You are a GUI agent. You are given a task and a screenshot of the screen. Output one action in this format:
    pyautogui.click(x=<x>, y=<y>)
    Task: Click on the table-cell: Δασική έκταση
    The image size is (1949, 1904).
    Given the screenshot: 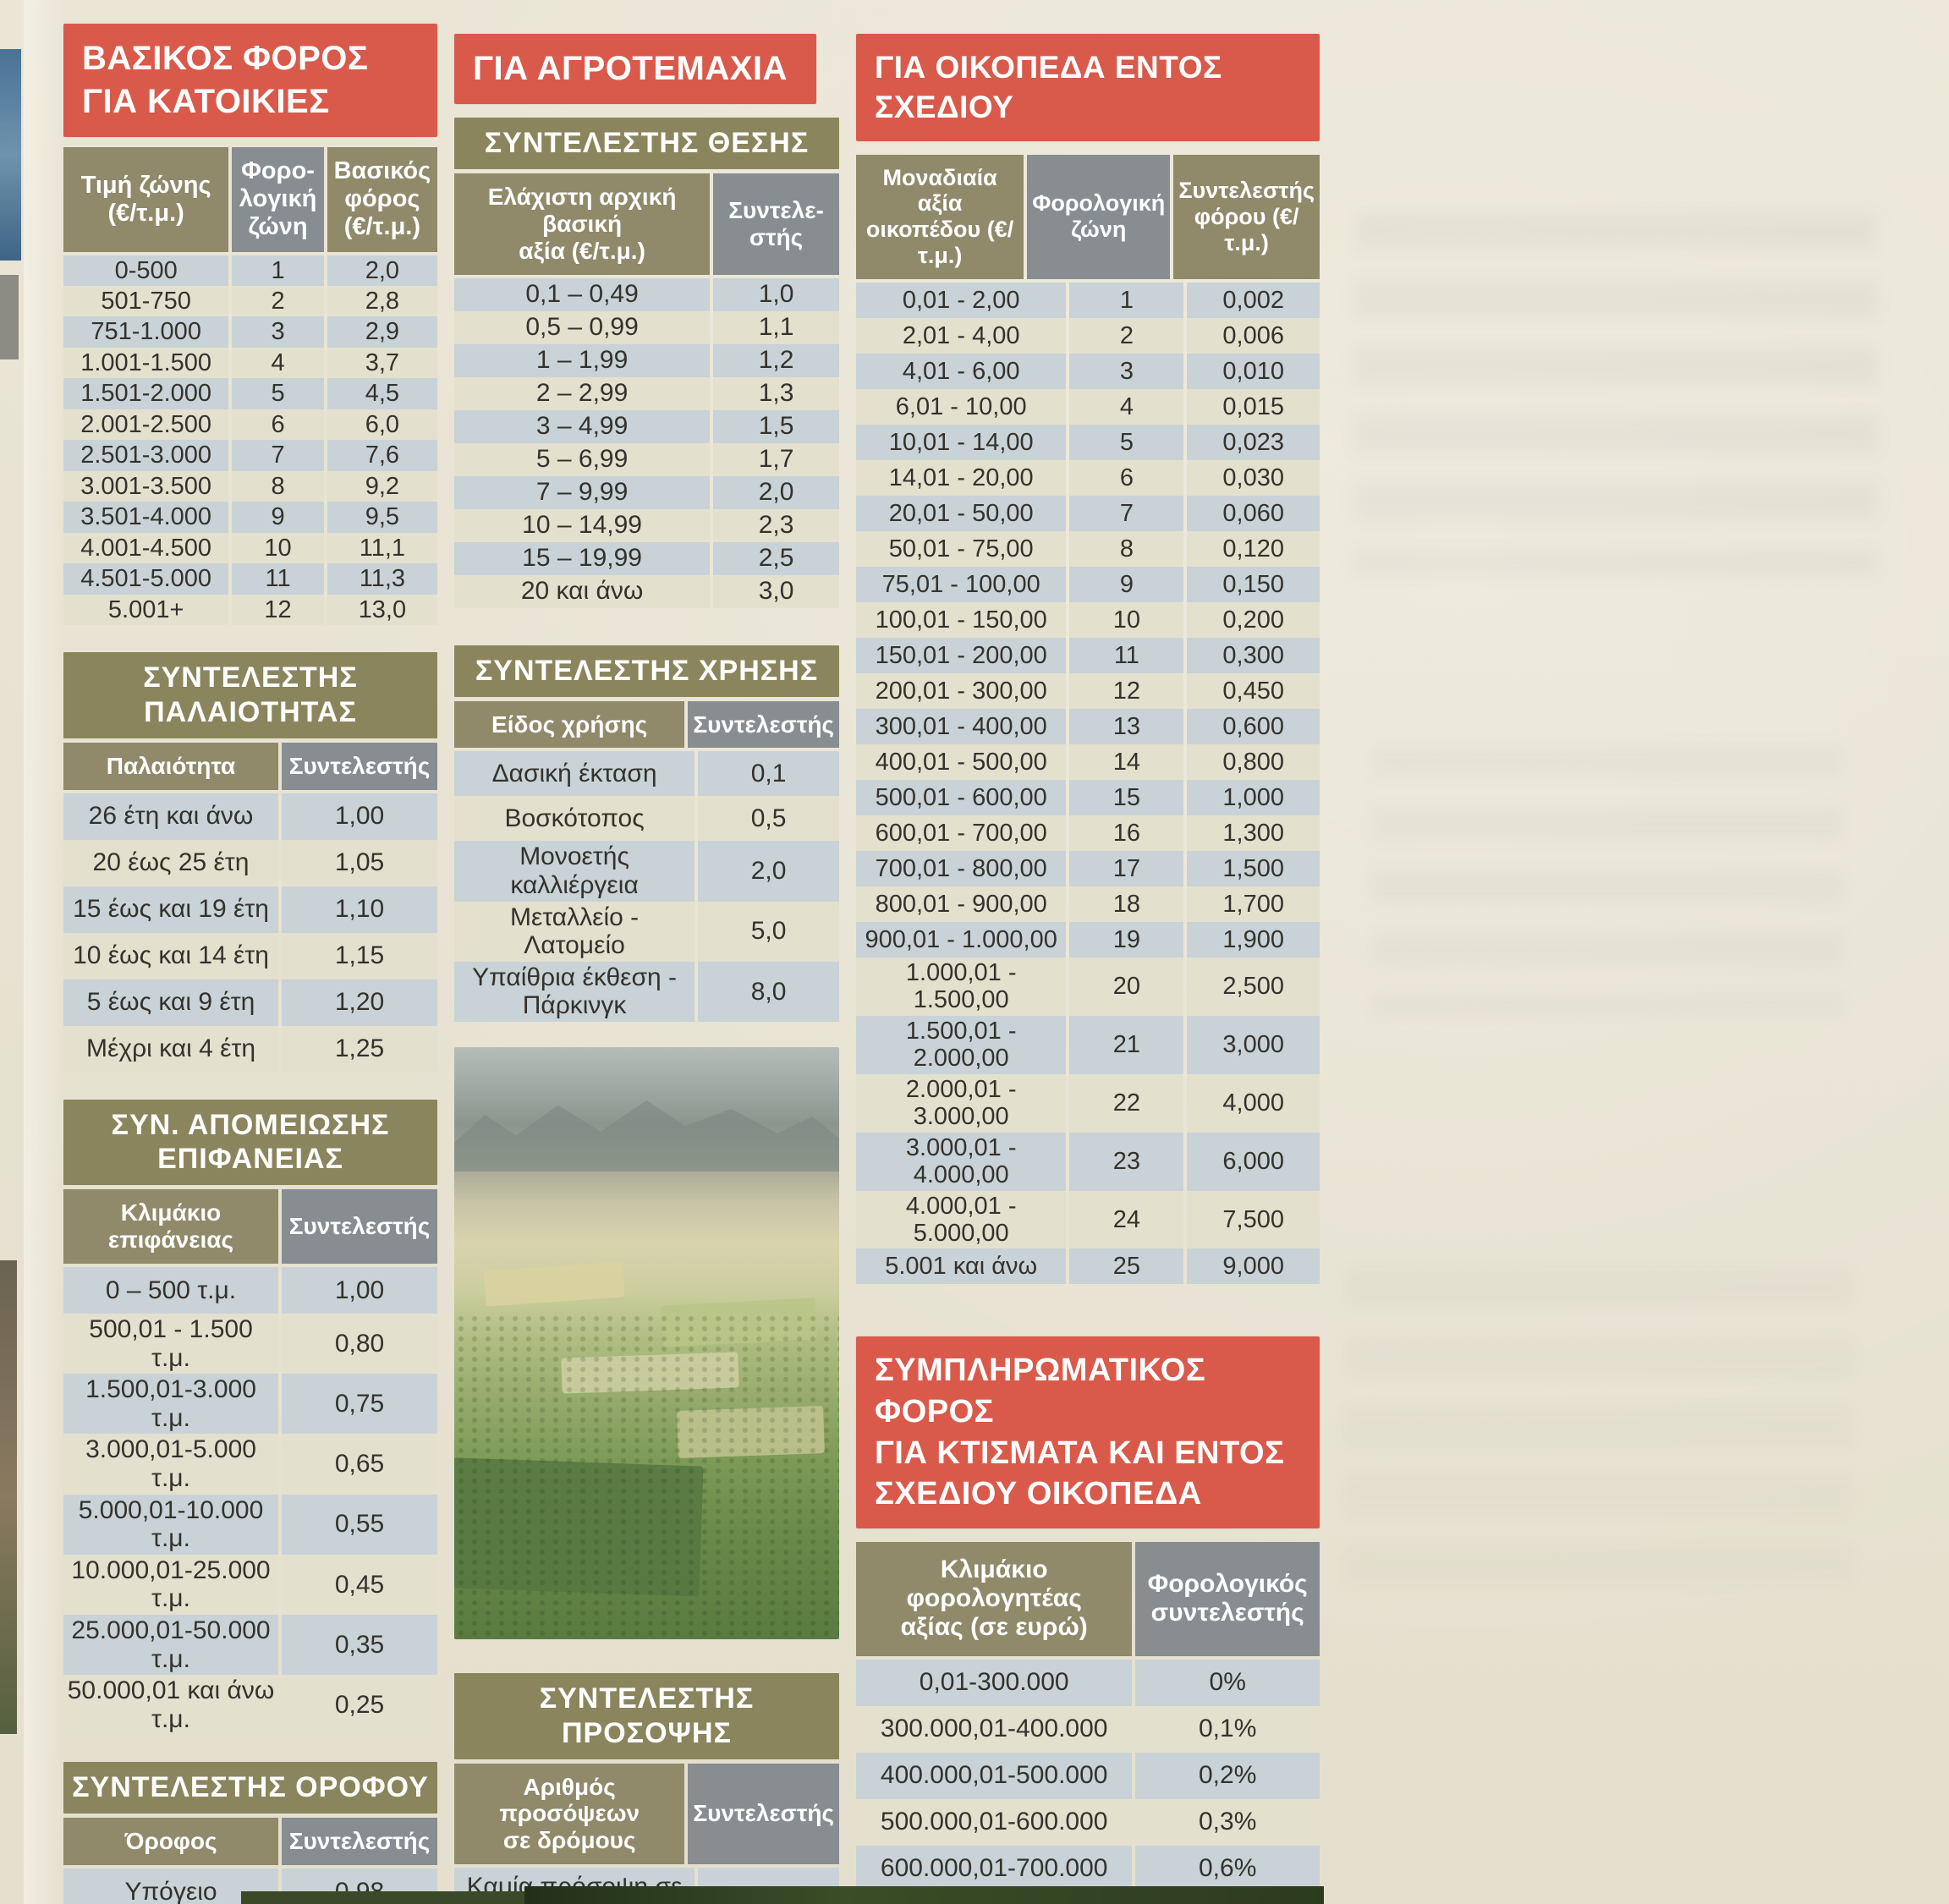 What is the action you would take?
    pyautogui.click(x=574, y=774)
    